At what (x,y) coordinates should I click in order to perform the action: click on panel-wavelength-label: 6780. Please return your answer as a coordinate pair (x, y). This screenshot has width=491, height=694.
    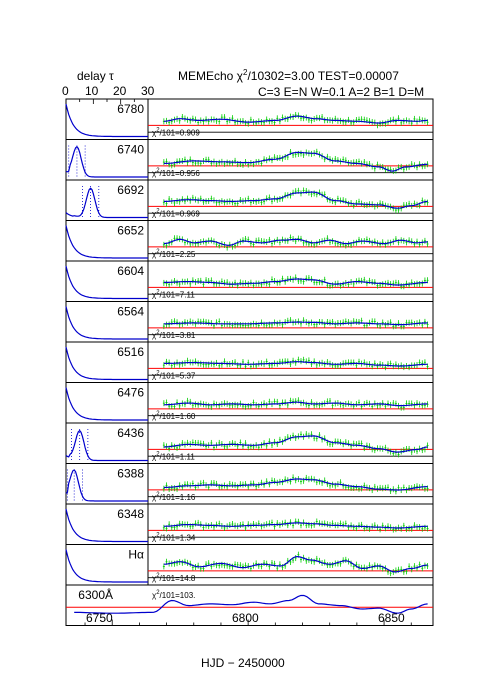
    Looking at the image, I should click on (130, 109).